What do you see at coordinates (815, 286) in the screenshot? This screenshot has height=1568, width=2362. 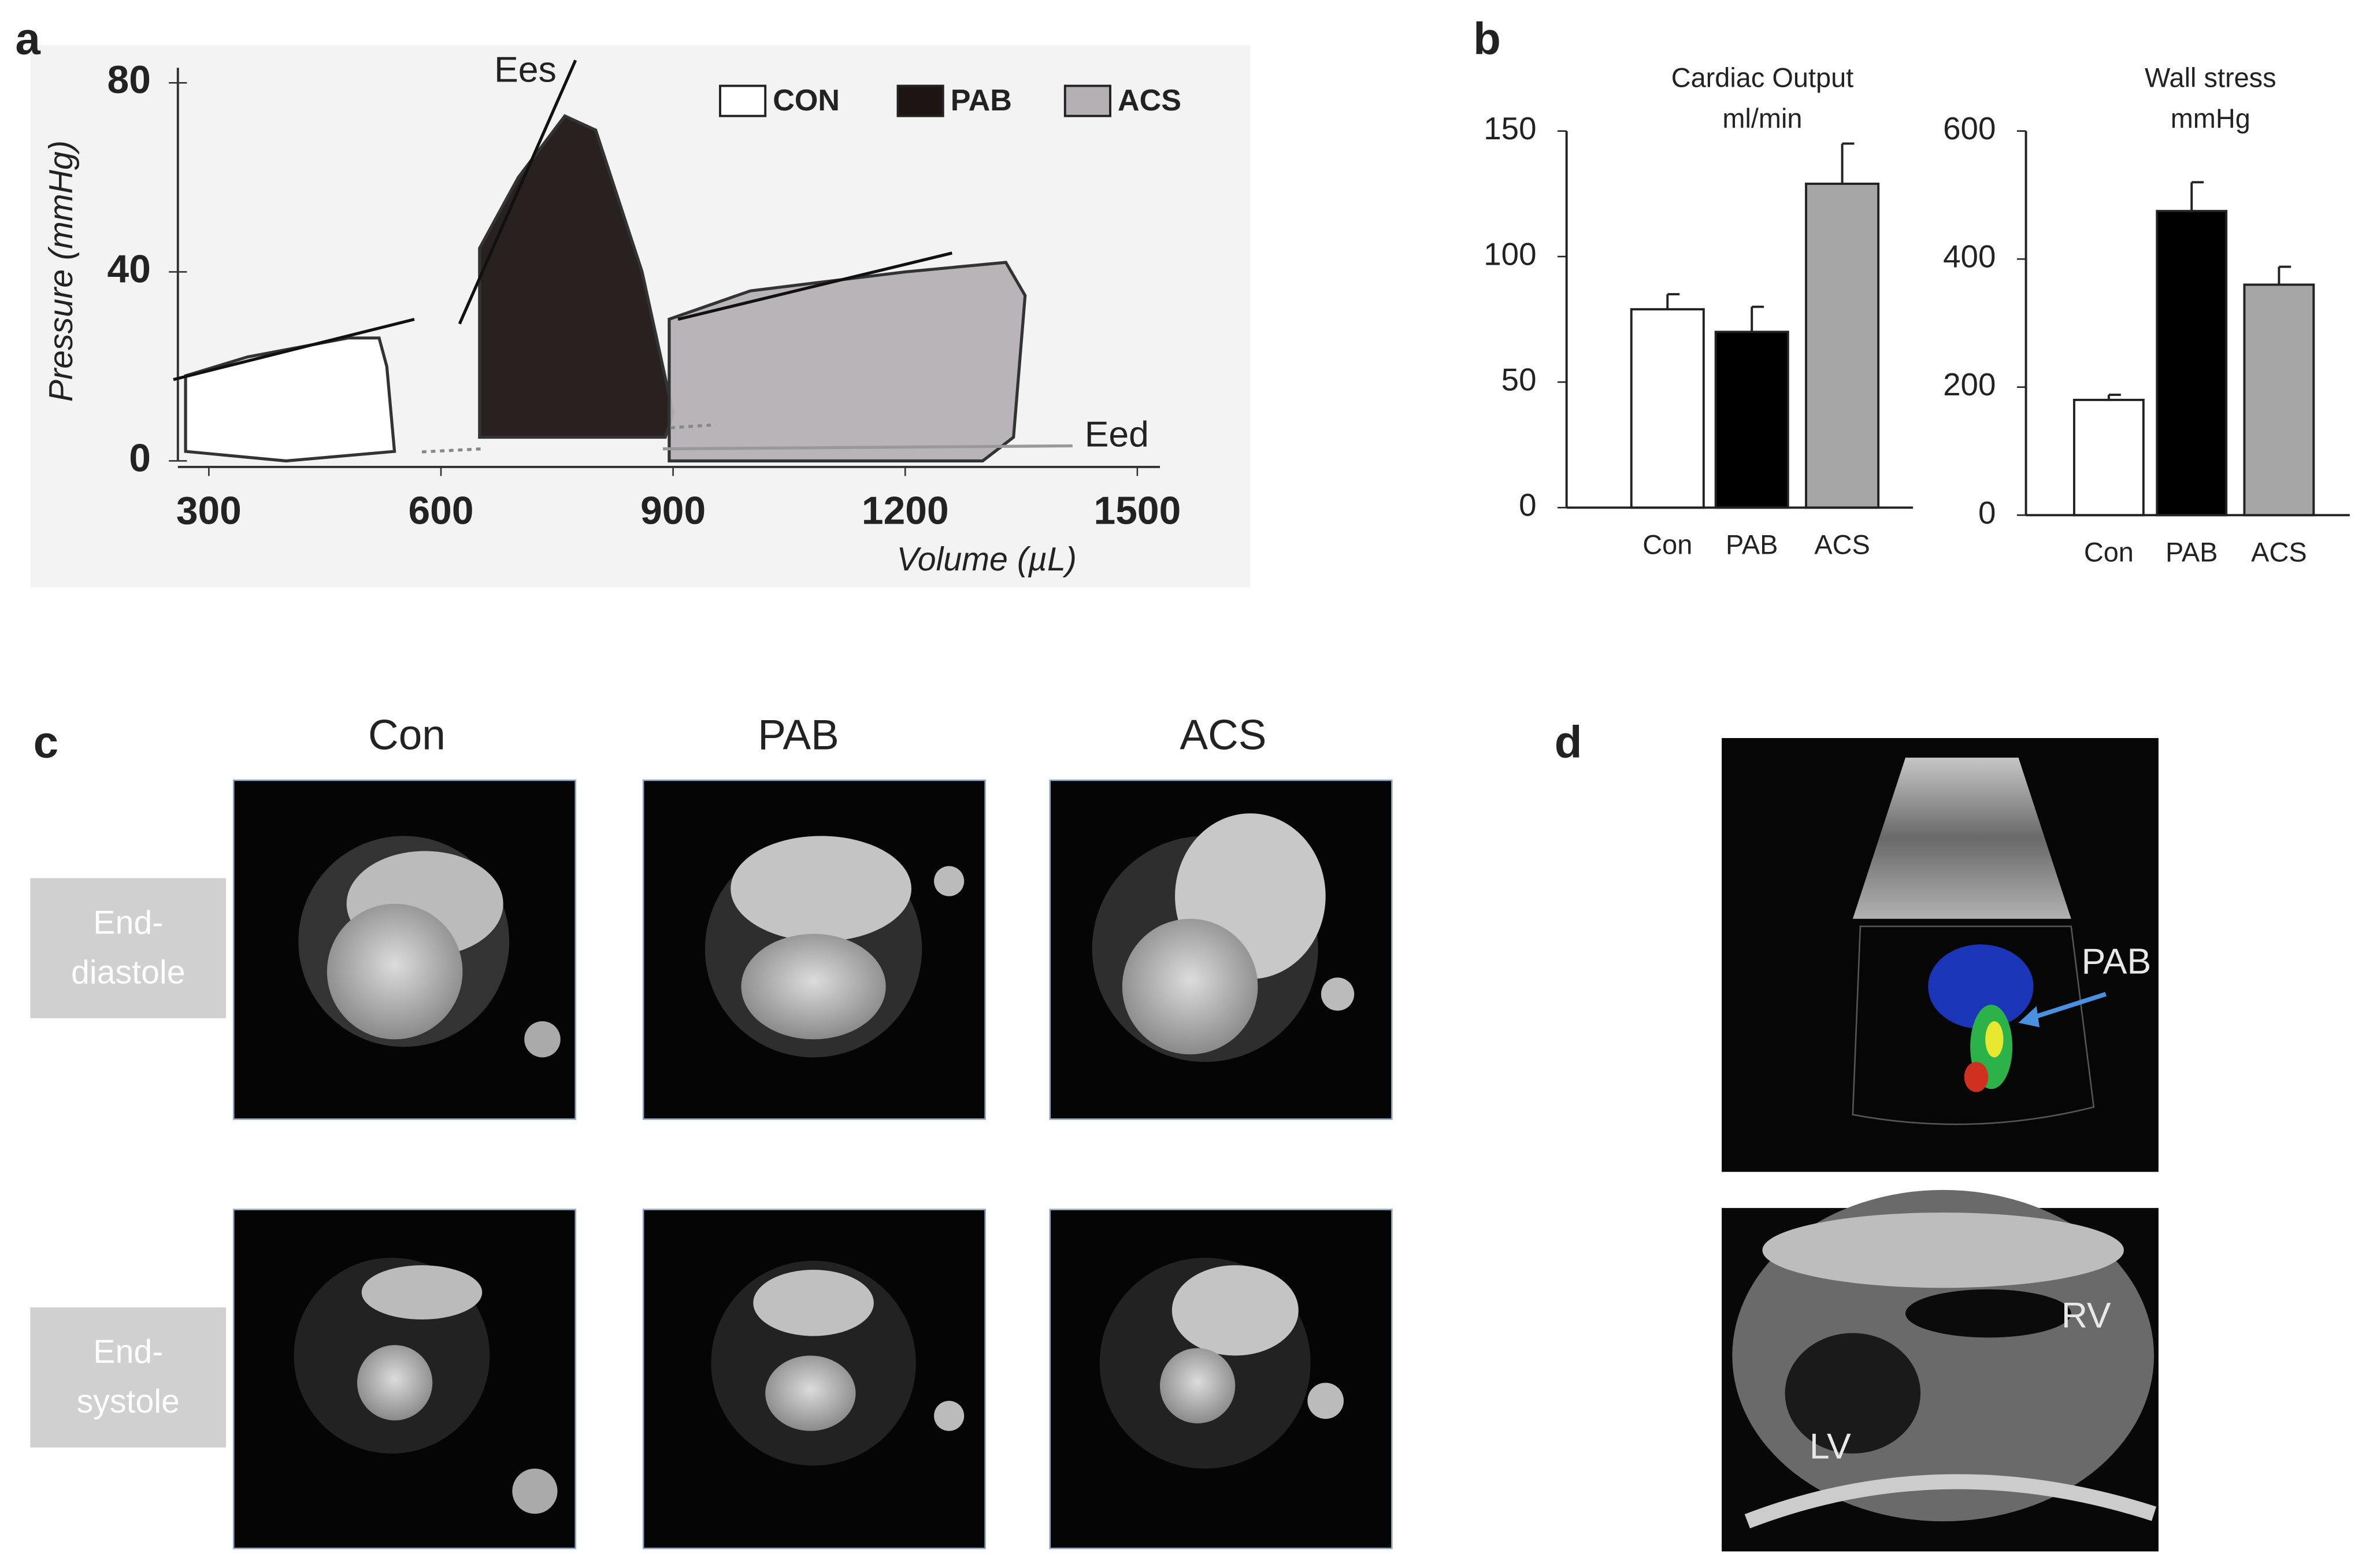 I see `acs-line` at bounding box center [815, 286].